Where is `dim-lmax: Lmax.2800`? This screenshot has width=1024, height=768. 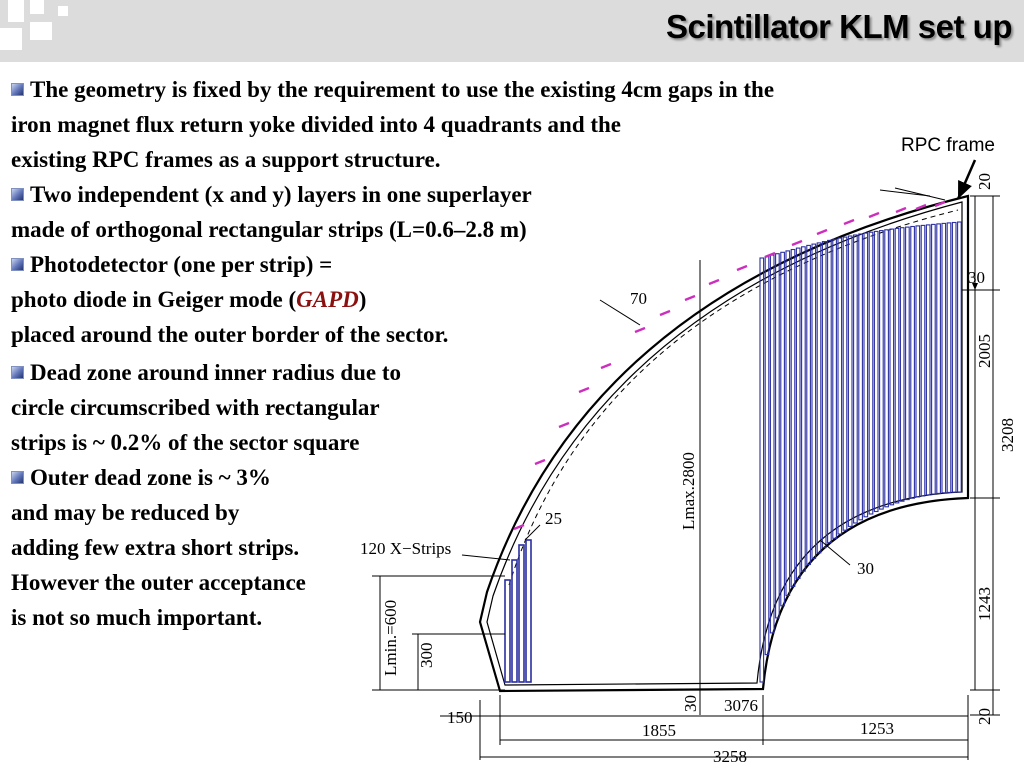 dim-lmax: Lmax.2800 is located at coordinates (688, 491).